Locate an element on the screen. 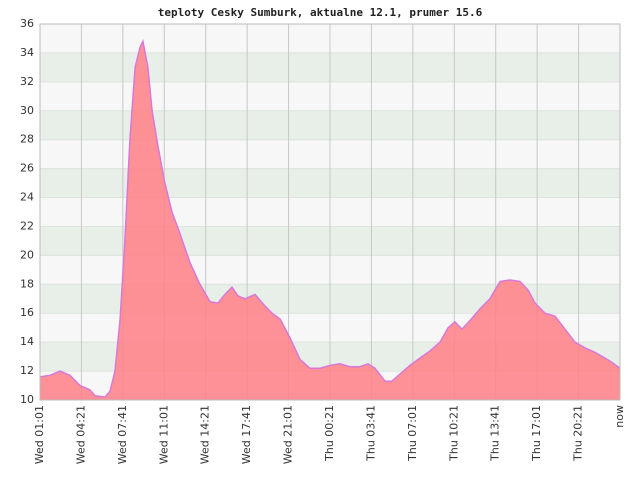  x-tick-label: Wed 01:01 is located at coordinates (39, 434).